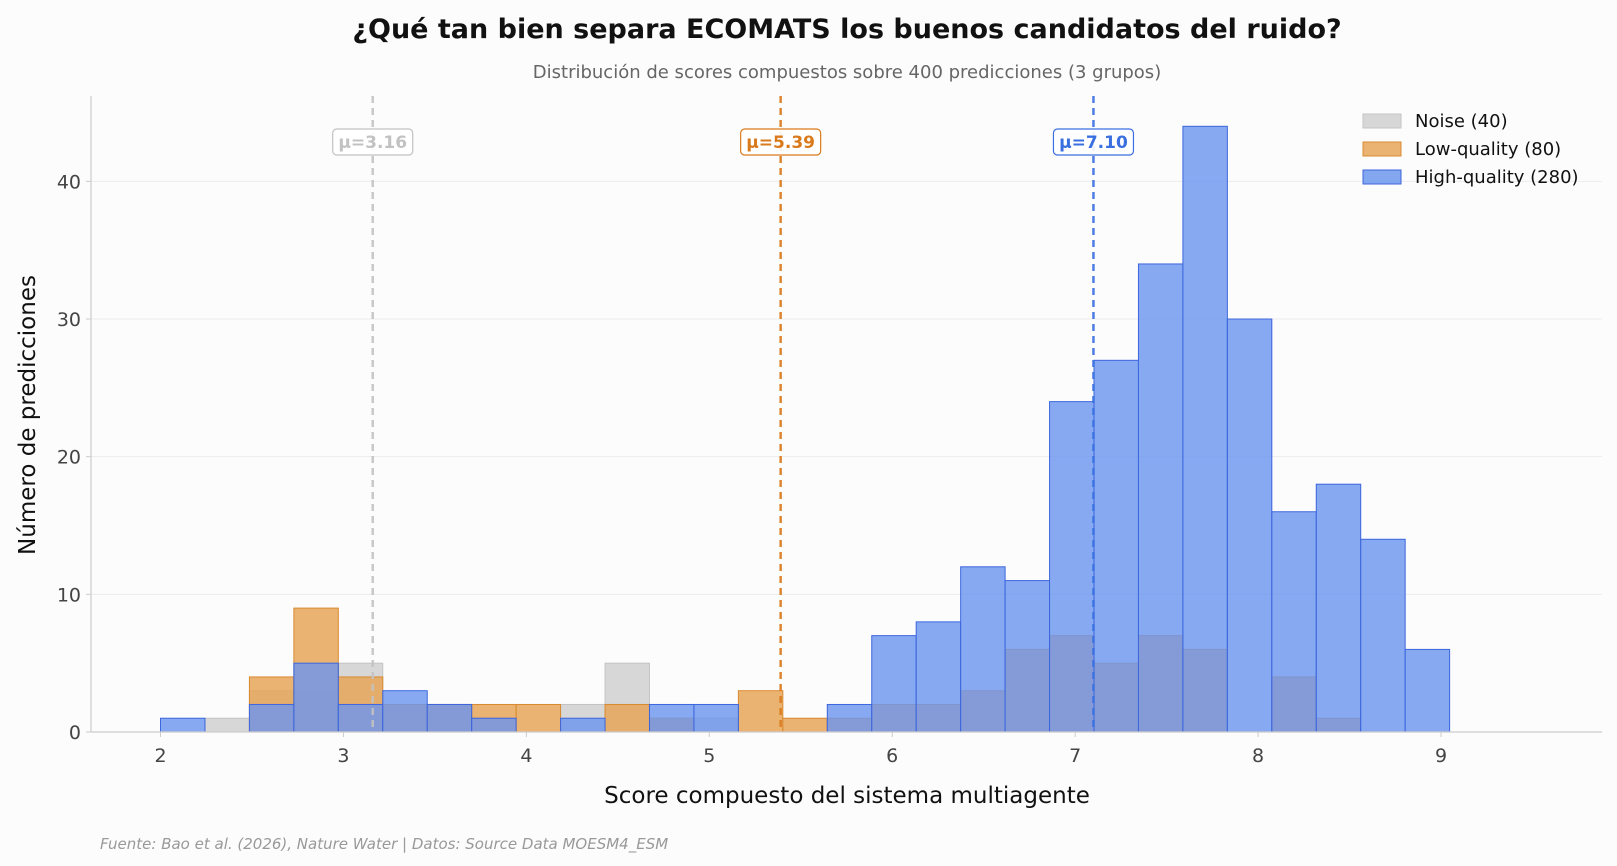 The image size is (1617, 866). I want to click on bar-series1-bin8, so click(538, 718).